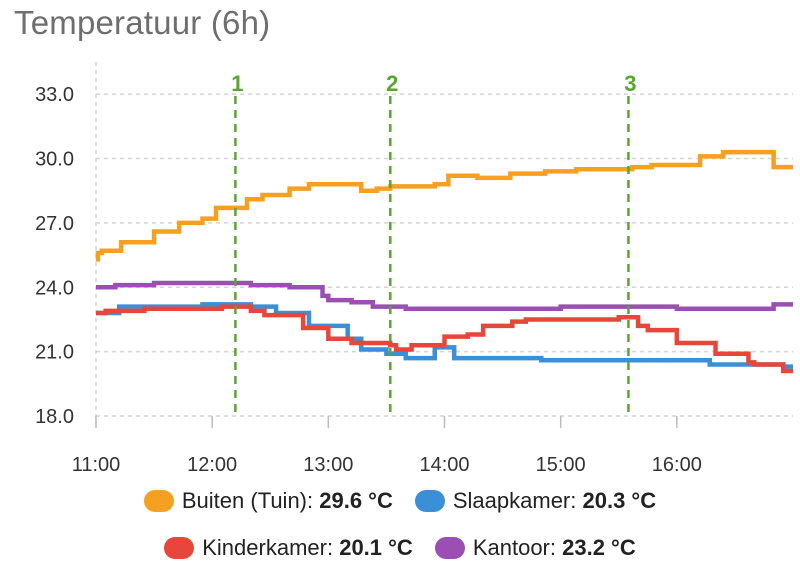 This screenshot has height=580, width=800. I want to click on legend-item-buiten: Buiten (Tuin): 29.6 °C, so click(268, 501).